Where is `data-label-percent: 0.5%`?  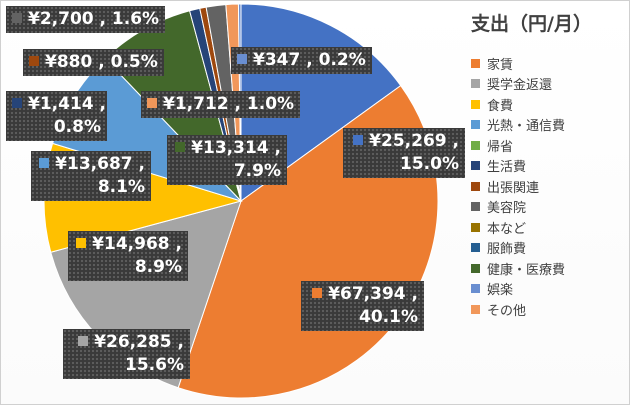 data-label-percent: 0.5% is located at coordinates (134, 62).